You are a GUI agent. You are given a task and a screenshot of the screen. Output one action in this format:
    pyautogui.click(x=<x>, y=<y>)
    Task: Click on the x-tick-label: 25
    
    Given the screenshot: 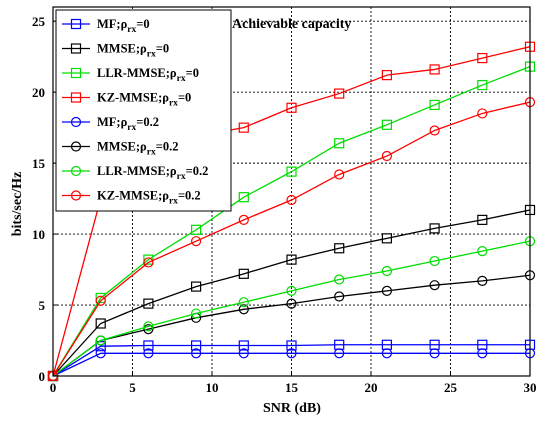 What is the action you would take?
    pyautogui.click(x=451, y=387)
    